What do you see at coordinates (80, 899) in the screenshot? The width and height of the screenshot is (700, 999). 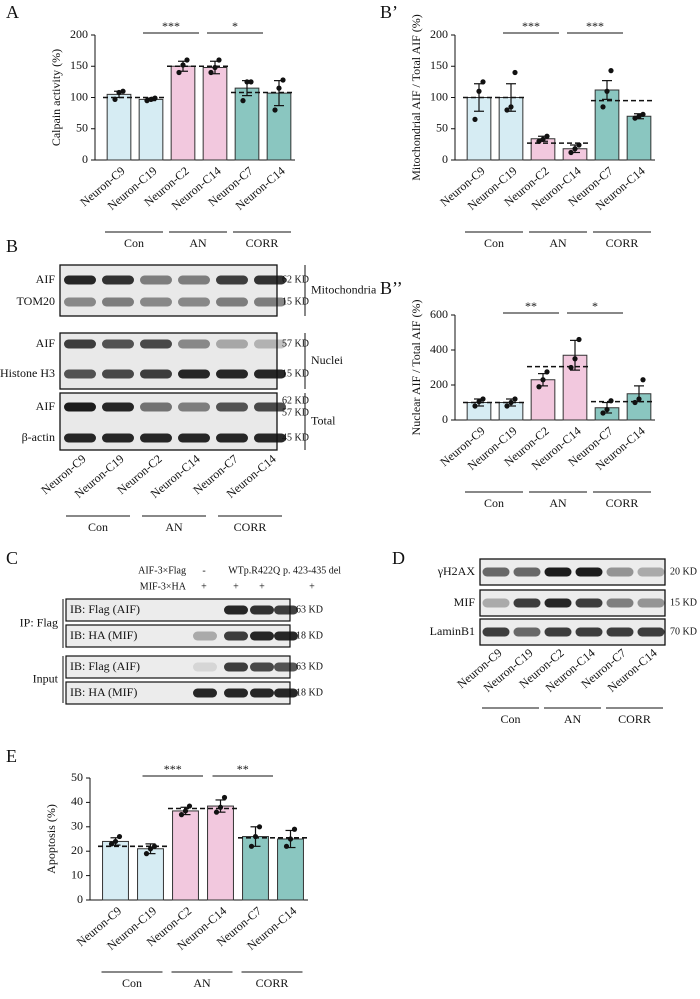 I see `y-tick-label: 0` at bounding box center [80, 899].